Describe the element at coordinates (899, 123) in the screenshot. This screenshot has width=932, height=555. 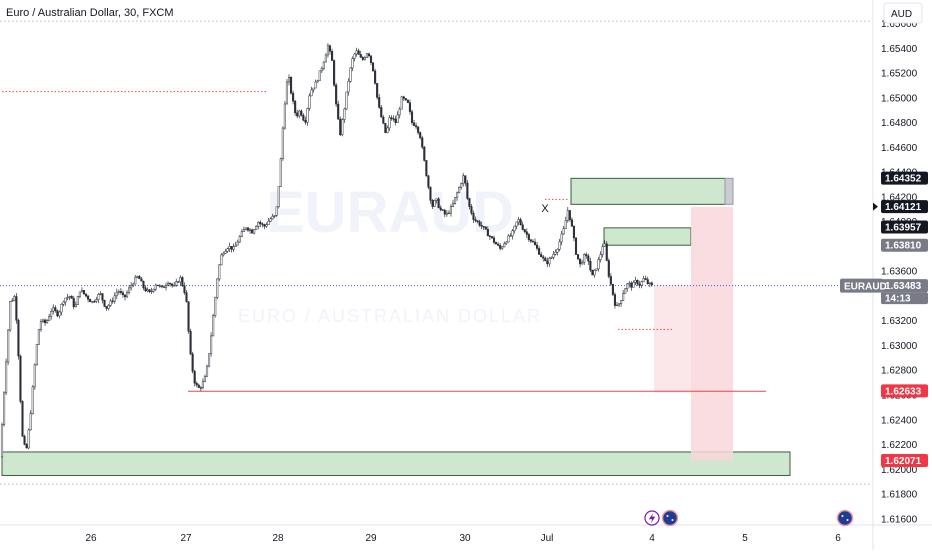
I see `price-tick-label: 1.64800` at that location.